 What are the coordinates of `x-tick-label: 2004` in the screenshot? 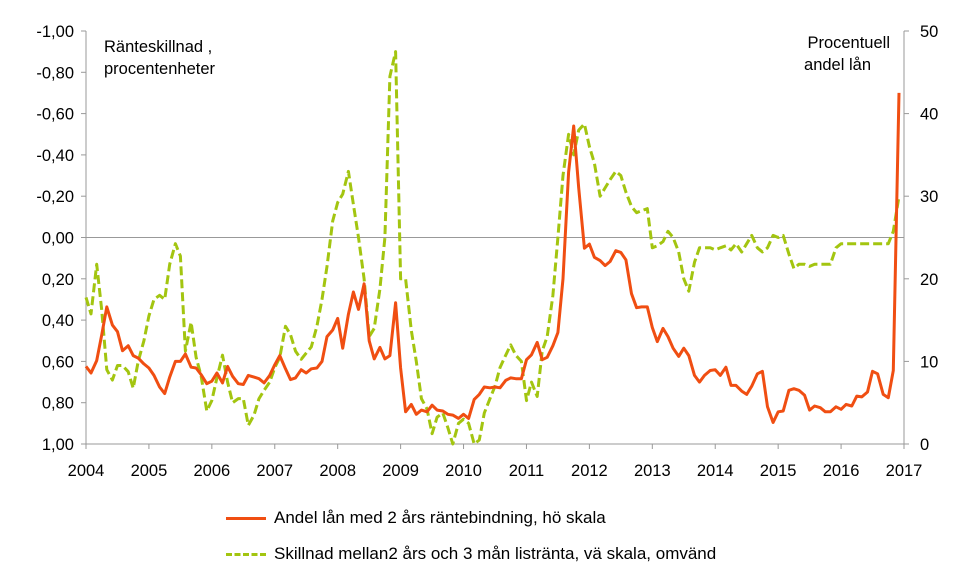 It's located at (86, 471).